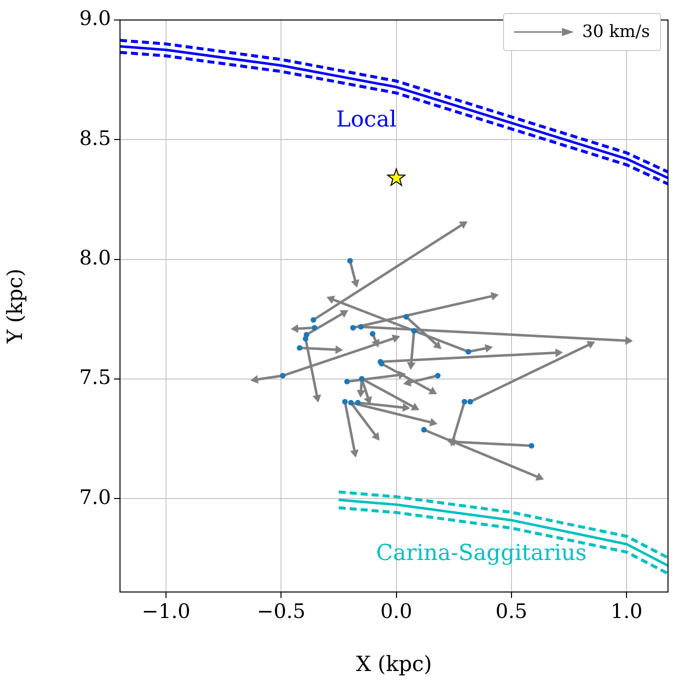  I want to click on y-axis-title: Y (kpc), so click(15, 306).